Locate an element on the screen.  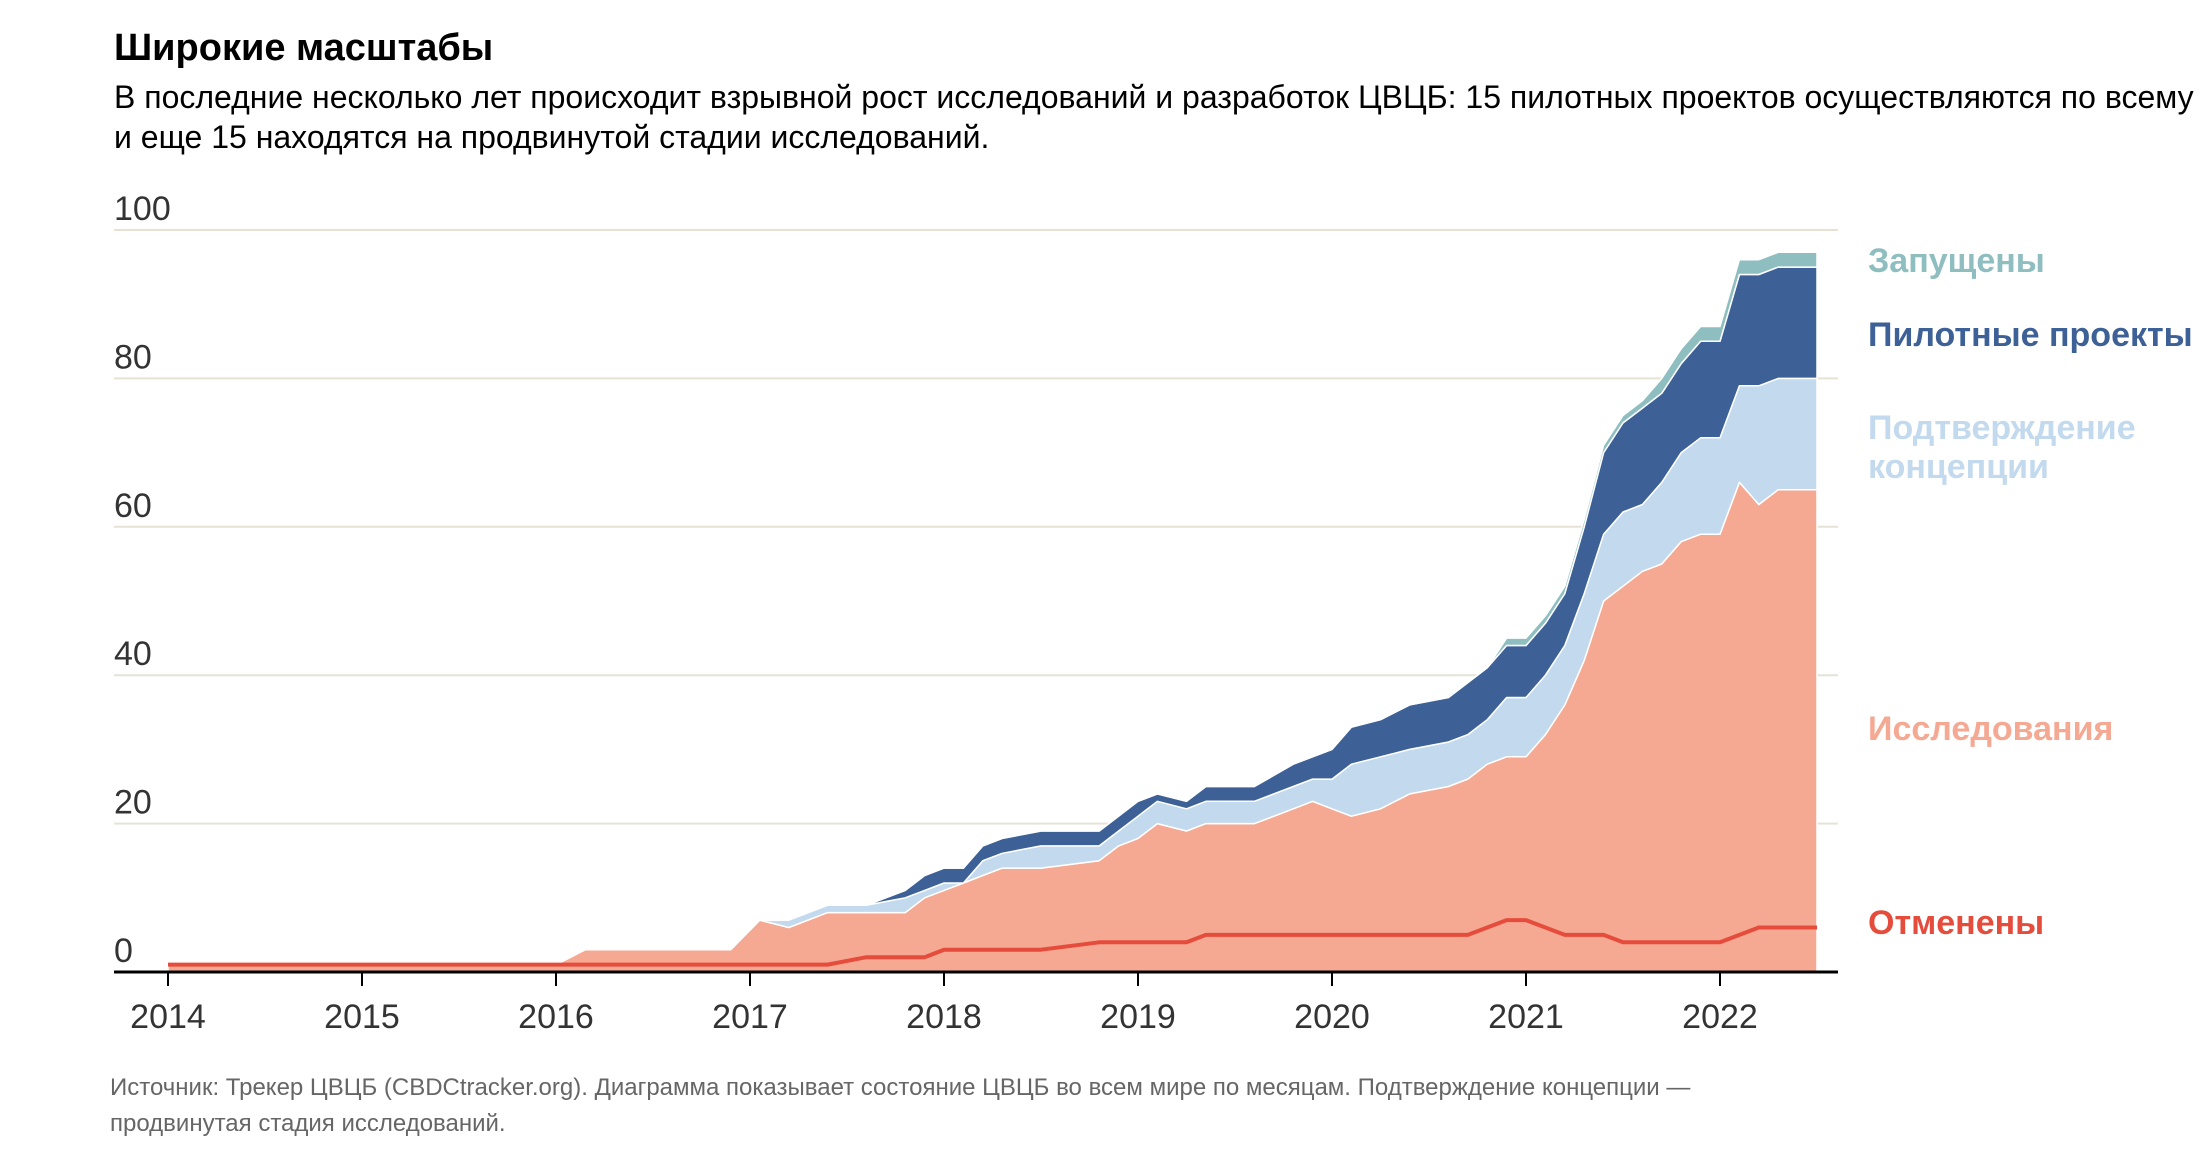
x-tick-label: 2020 is located at coordinates (1332, 1017).